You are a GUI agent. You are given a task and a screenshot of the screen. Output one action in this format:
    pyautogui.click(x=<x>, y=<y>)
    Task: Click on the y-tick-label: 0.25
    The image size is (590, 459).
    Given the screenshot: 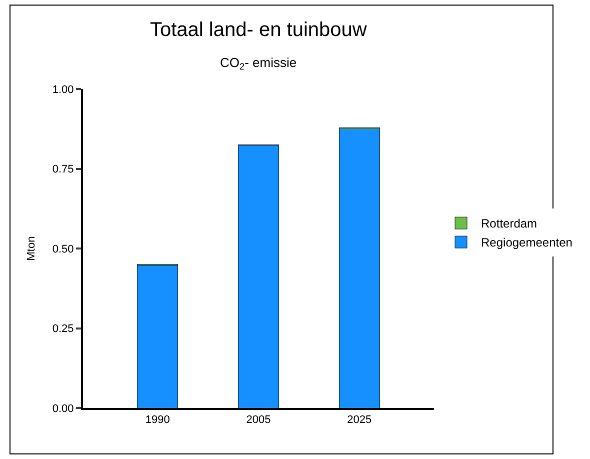 What is the action you would take?
    pyautogui.click(x=63, y=329)
    